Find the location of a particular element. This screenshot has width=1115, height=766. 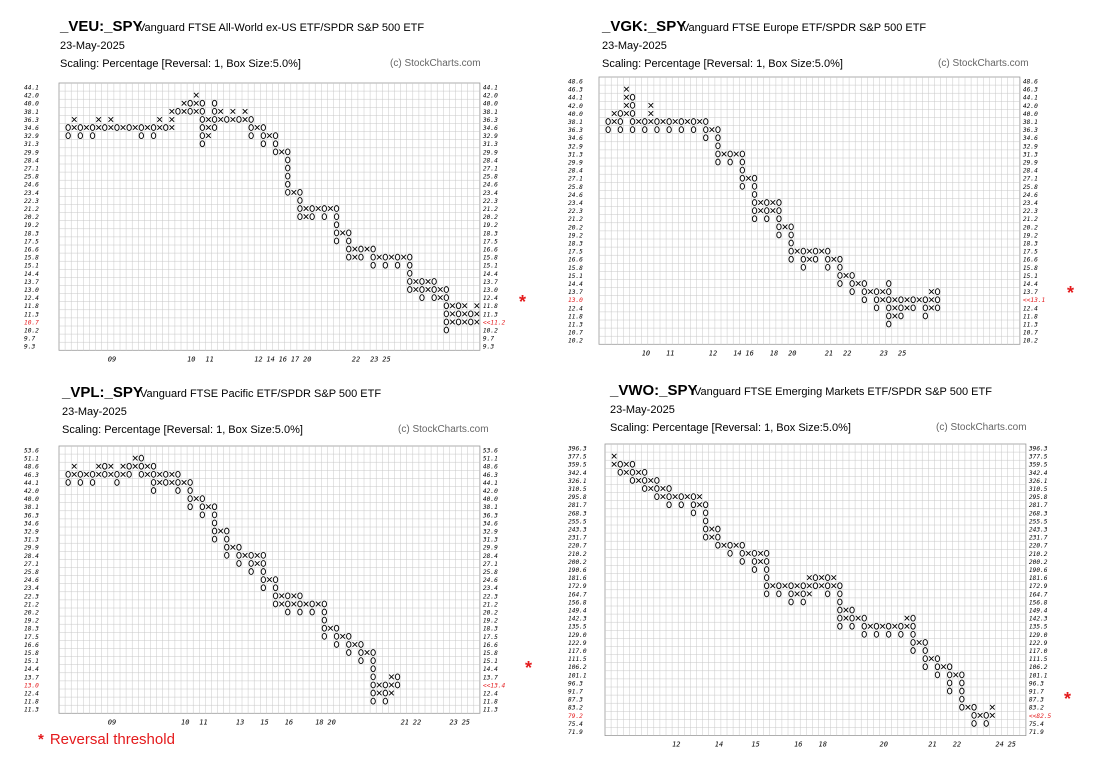

x-tick-label: 10 is located at coordinates (646, 353).